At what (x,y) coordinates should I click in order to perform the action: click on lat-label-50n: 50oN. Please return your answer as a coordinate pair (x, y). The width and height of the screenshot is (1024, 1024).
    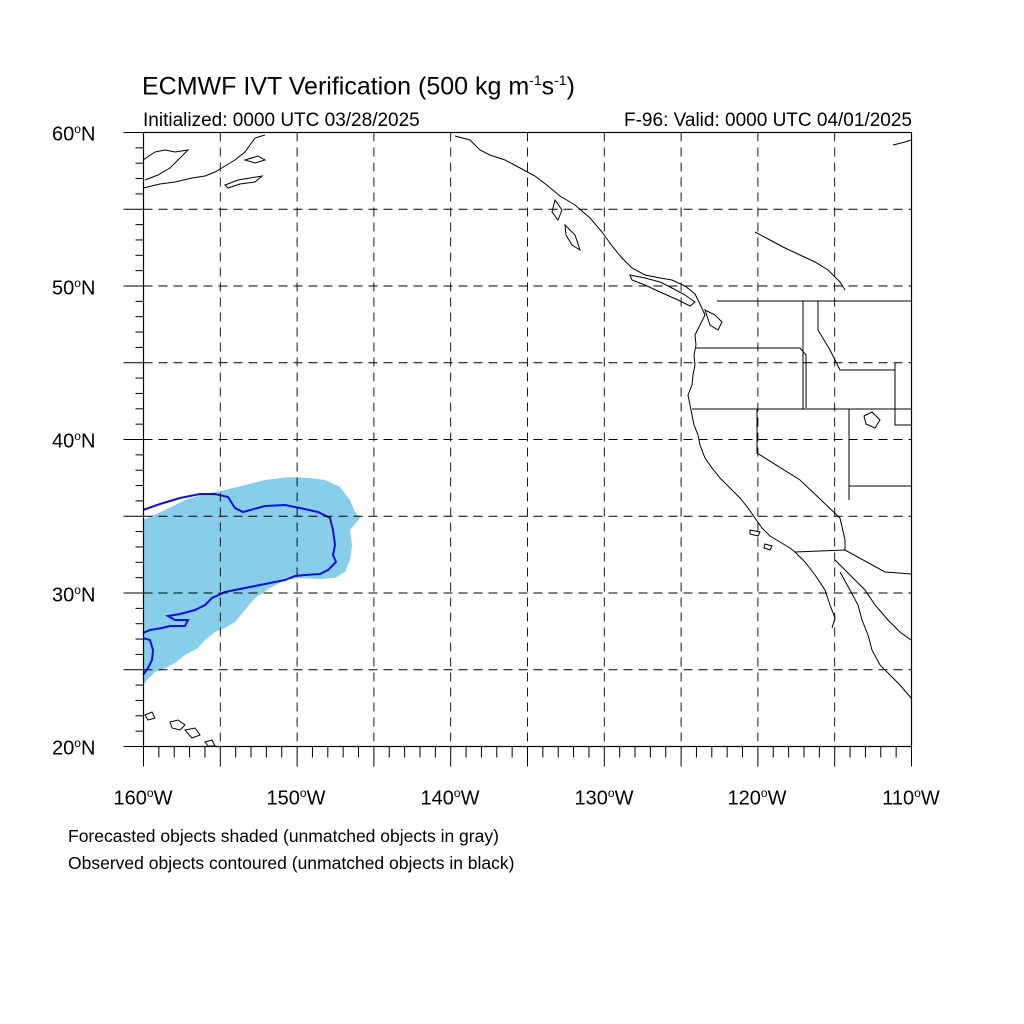
    Looking at the image, I should click on (74, 288).